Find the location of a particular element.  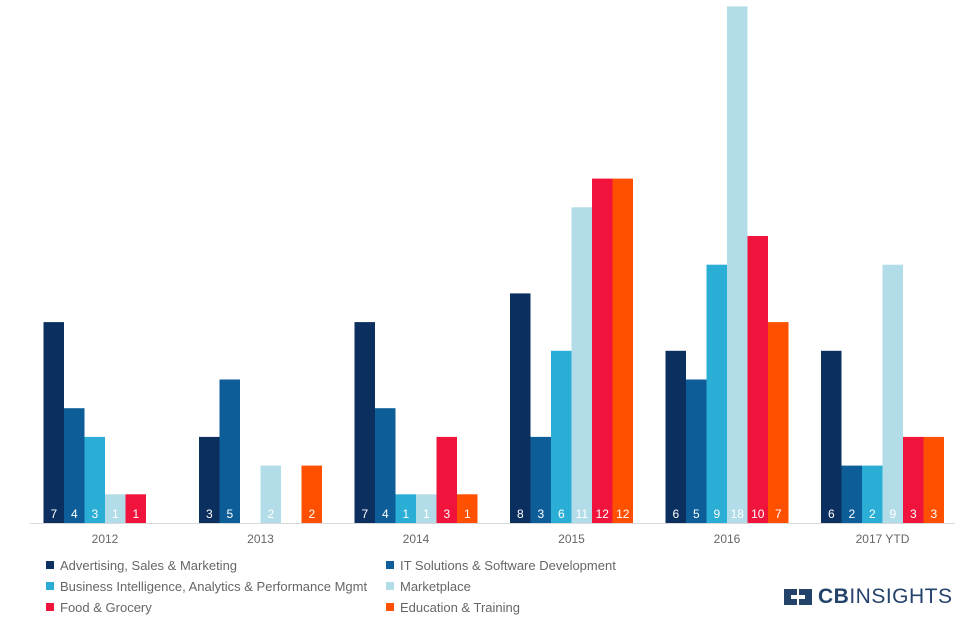

data-label-2016-advertising-sales-and-marketing: 6 is located at coordinates (675, 514).